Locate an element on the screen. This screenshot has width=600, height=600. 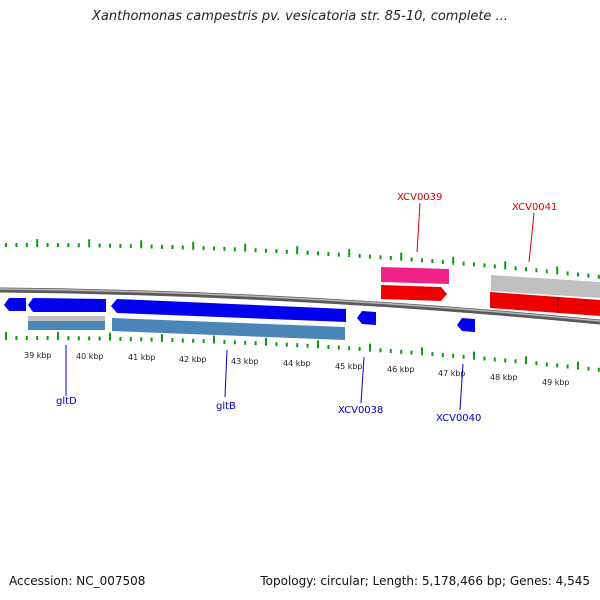
axis-label: 49 kbp is located at coordinates (556, 382).